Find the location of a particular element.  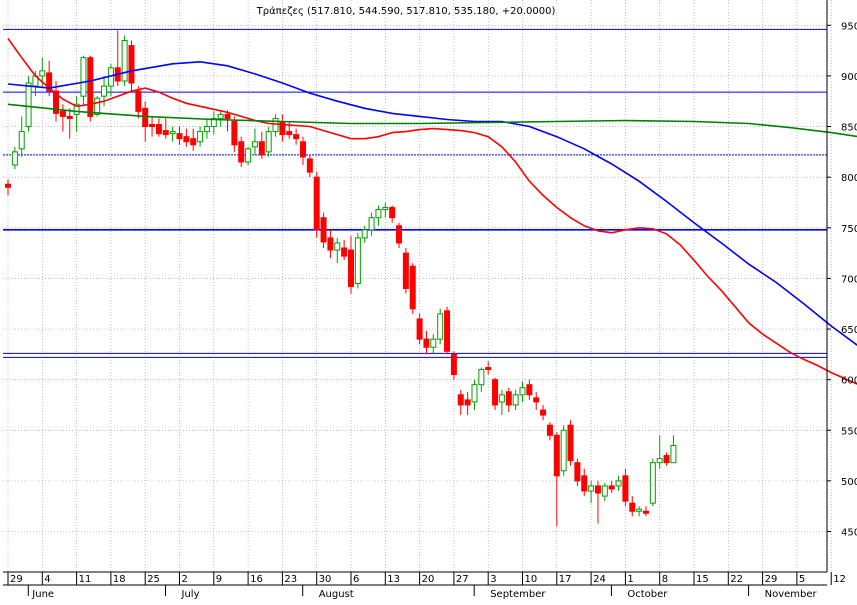

month-label: September is located at coordinates (518, 594).